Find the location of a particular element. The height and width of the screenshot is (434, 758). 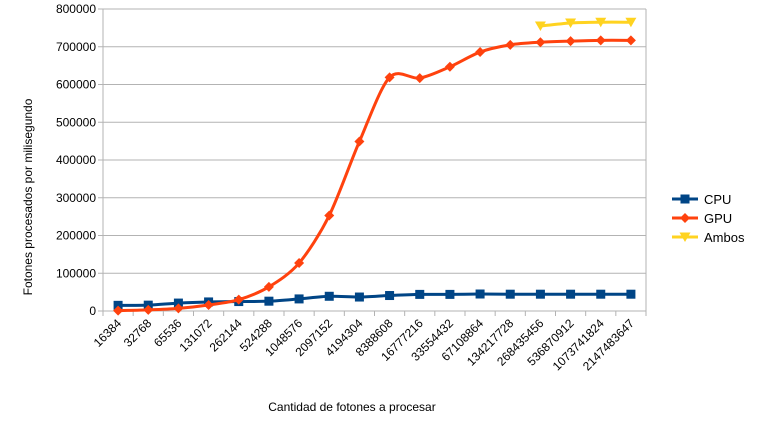

y-tick-label: 500000 is located at coordinates (76, 122).